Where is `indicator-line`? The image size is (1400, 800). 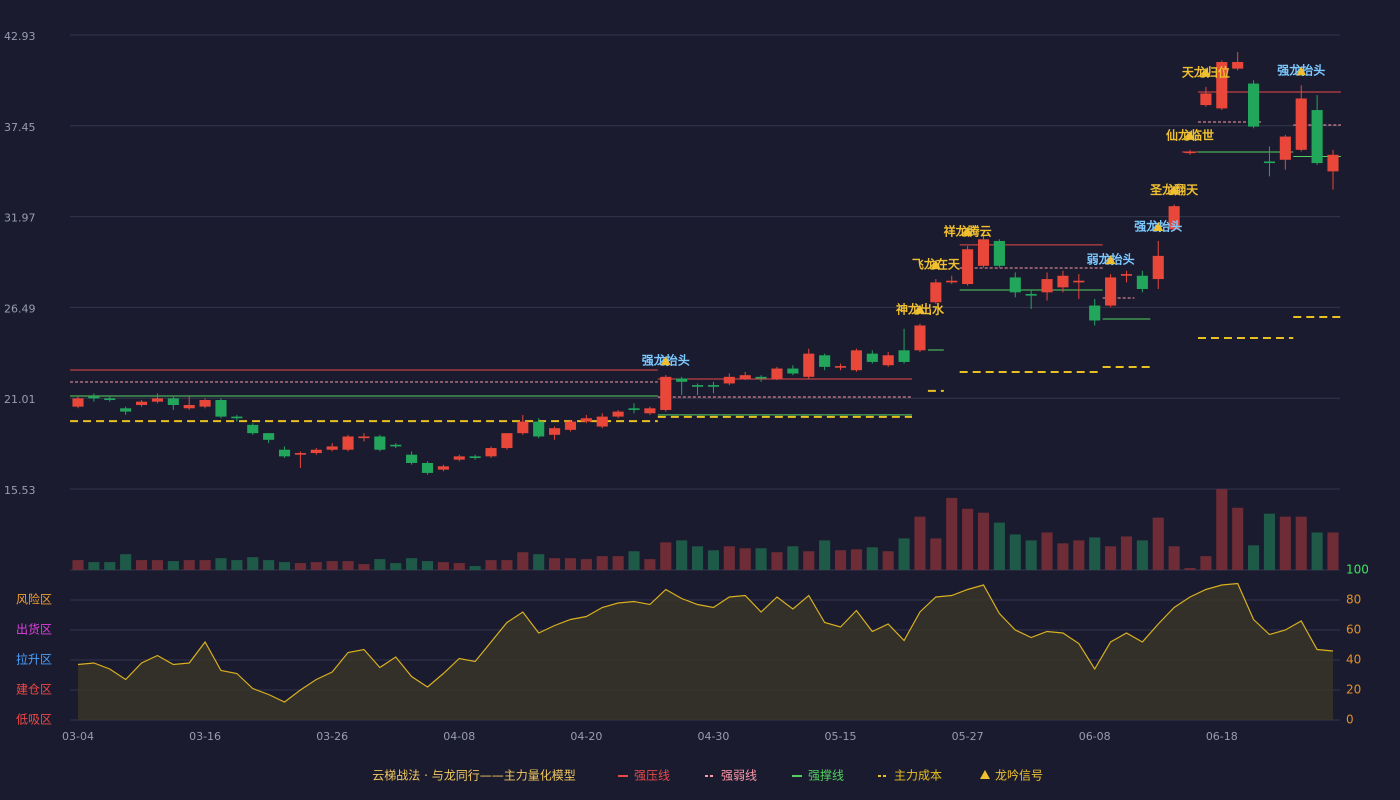 indicator-line is located at coordinates (705, 642).